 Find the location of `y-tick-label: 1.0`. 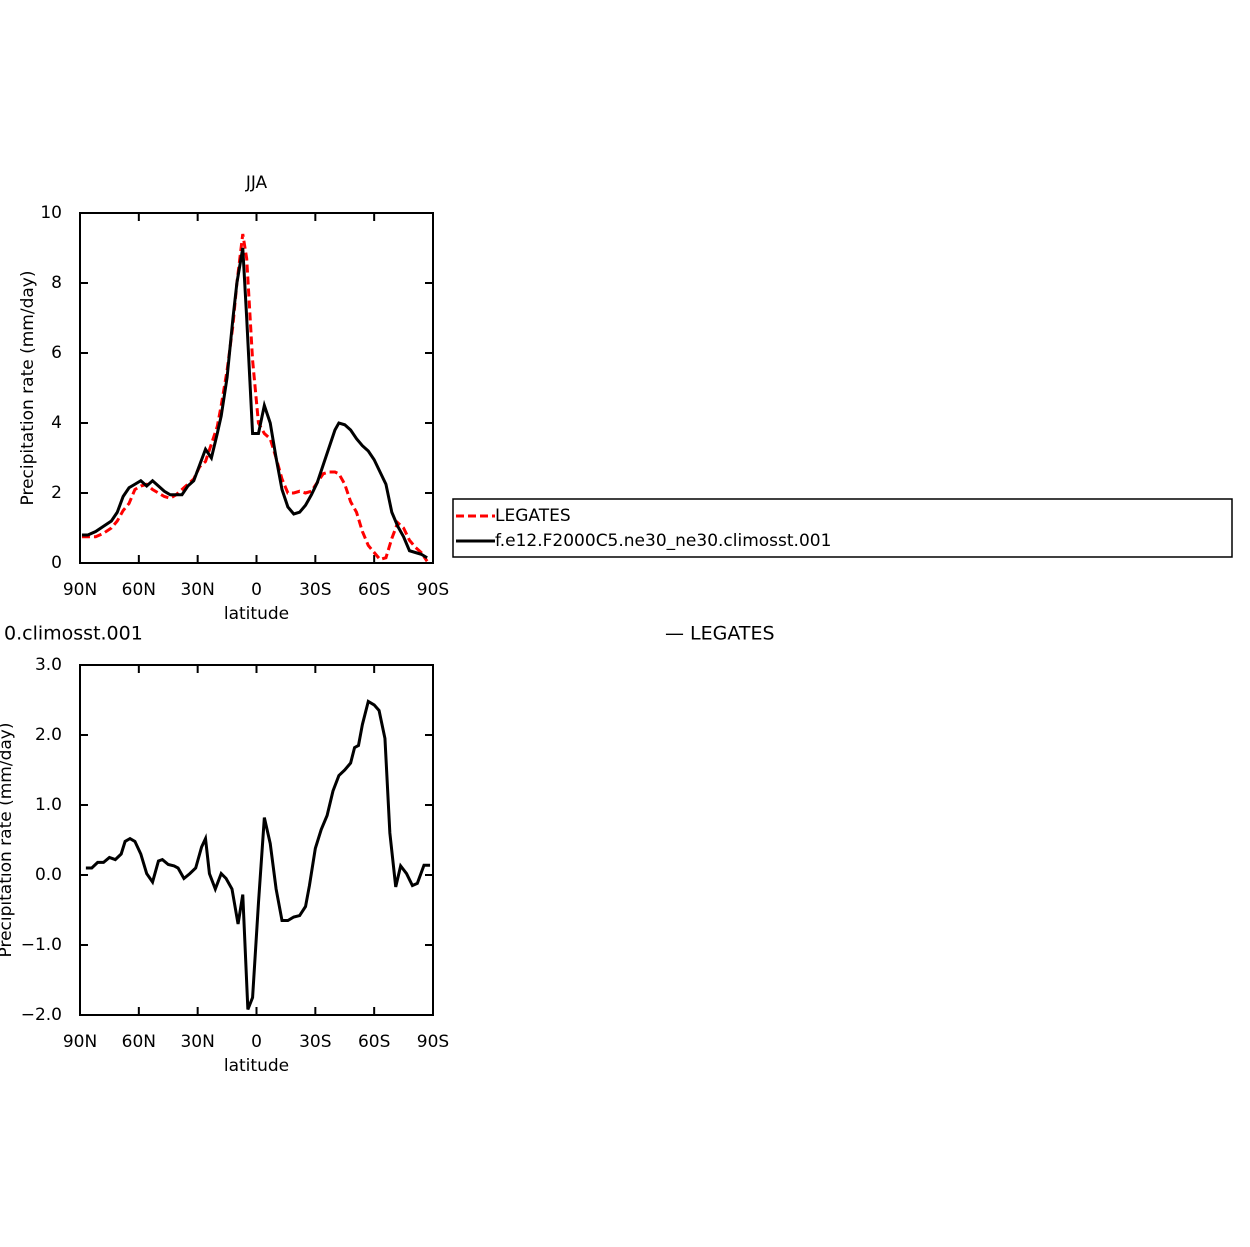

y-tick-label: 1.0 is located at coordinates (48, 805).